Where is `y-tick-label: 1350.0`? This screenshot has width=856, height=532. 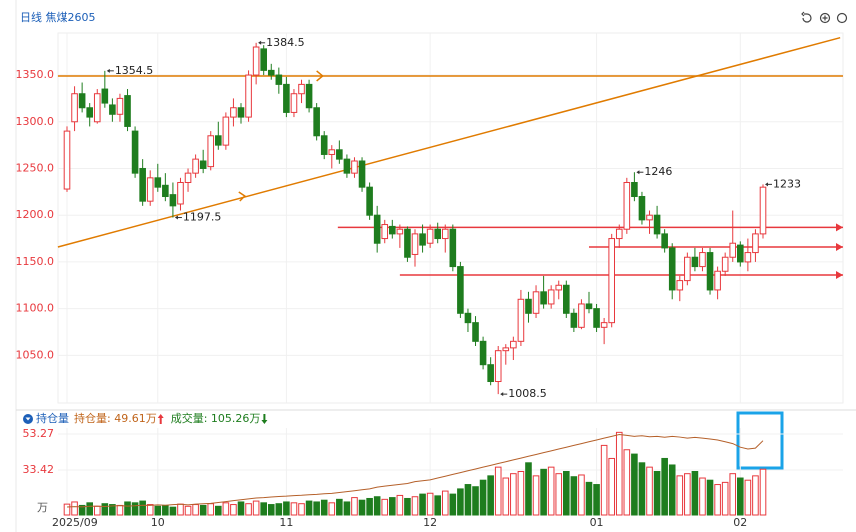 y-tick-label: 1350.0 is located at coordinates (35, 74).